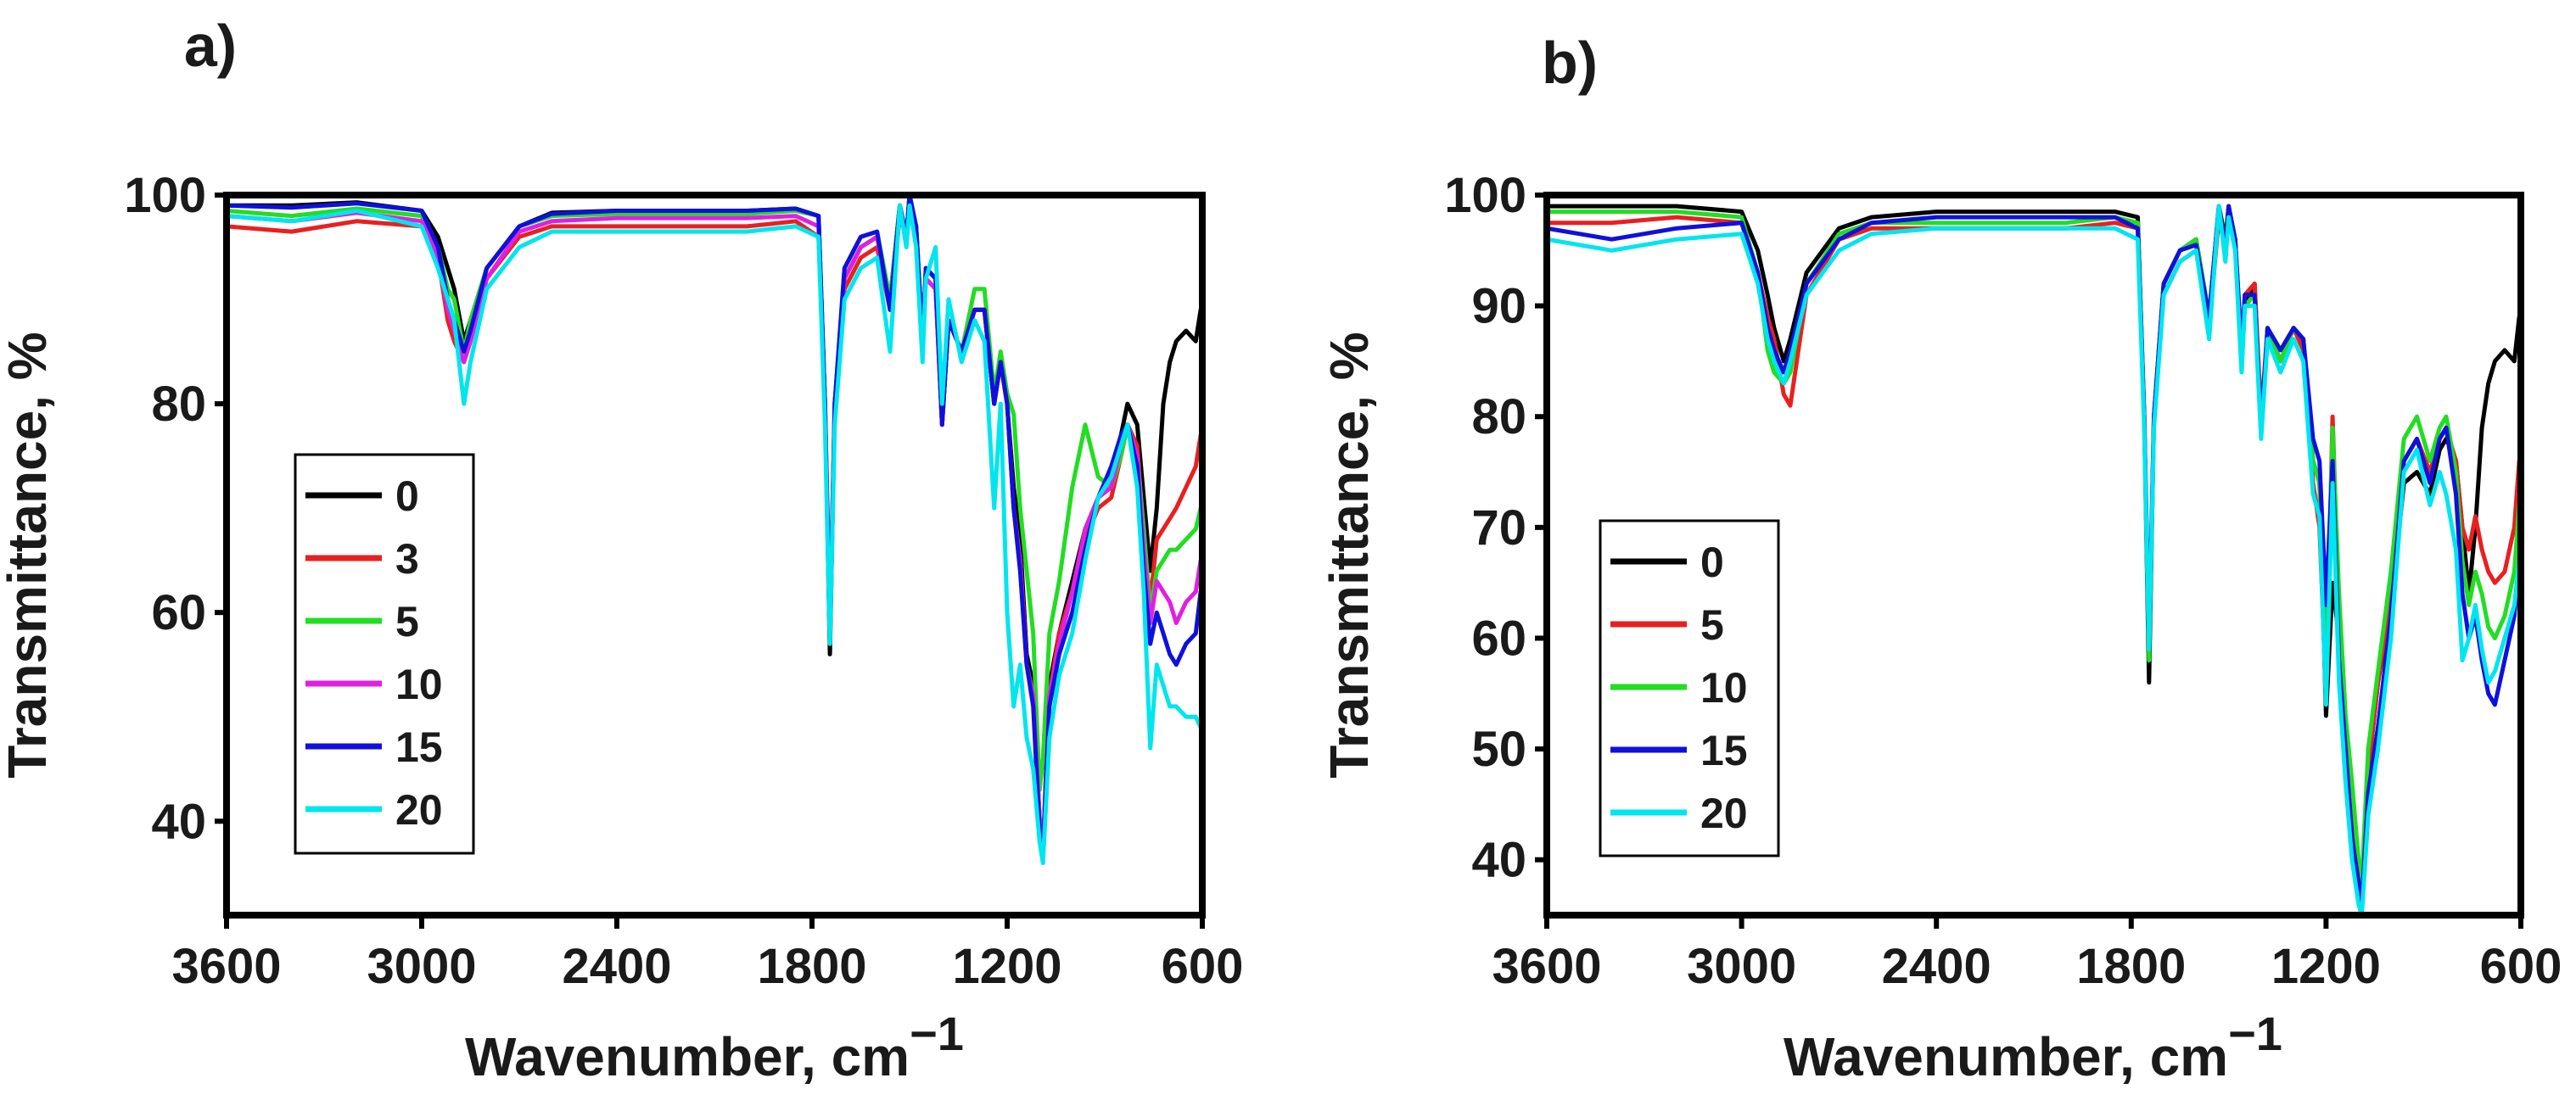 The image size is (2576, 1117). I want to click on y-tick-label: 50, so click(1498, 749).